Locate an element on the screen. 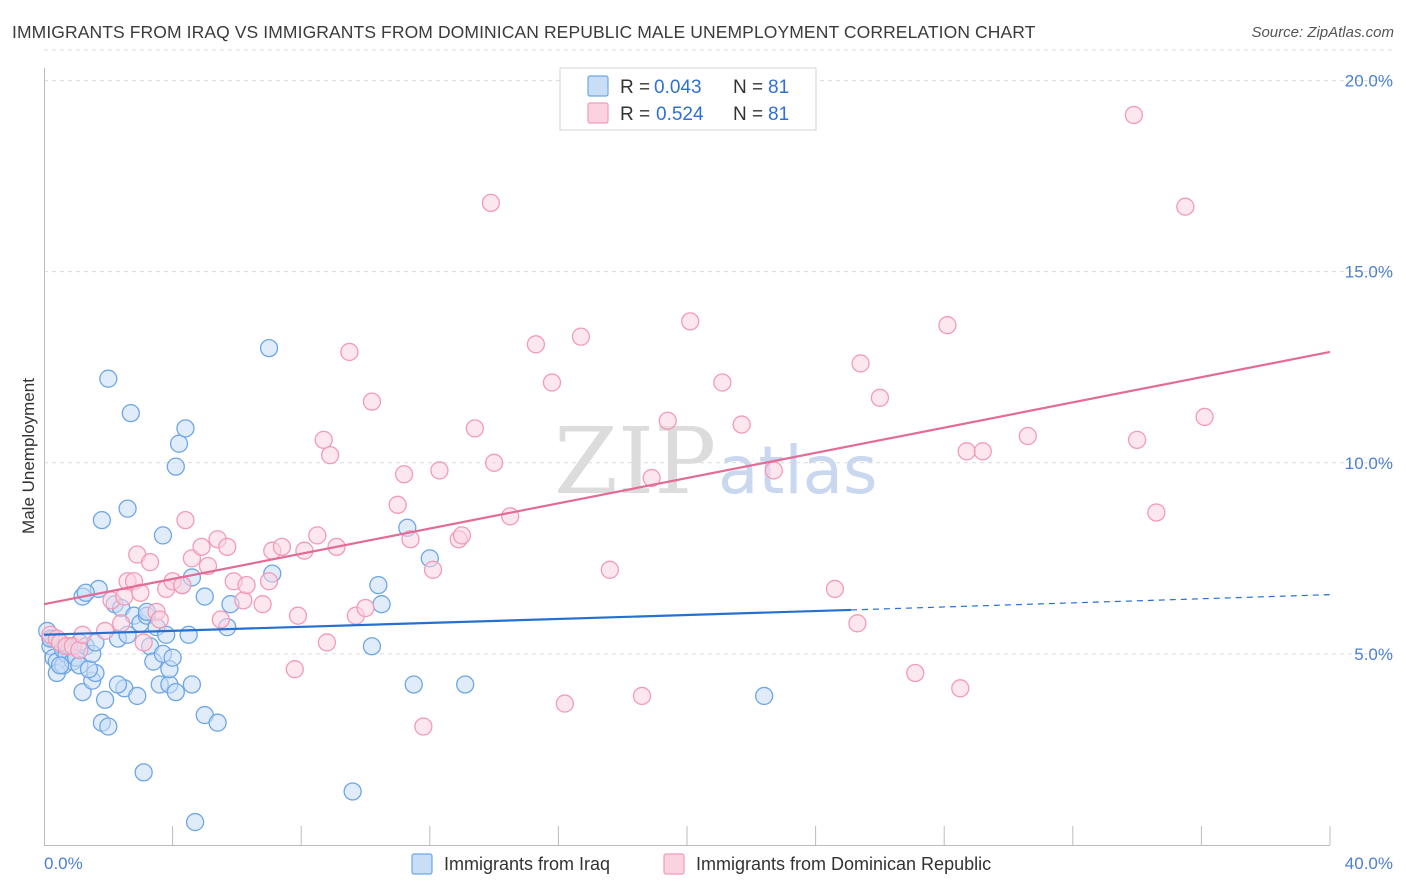 The height and width of the screenshot is (892, 1406). bottom-legend-label-iraq: Immigrants from Iraq is located at coordinates (527, 864).